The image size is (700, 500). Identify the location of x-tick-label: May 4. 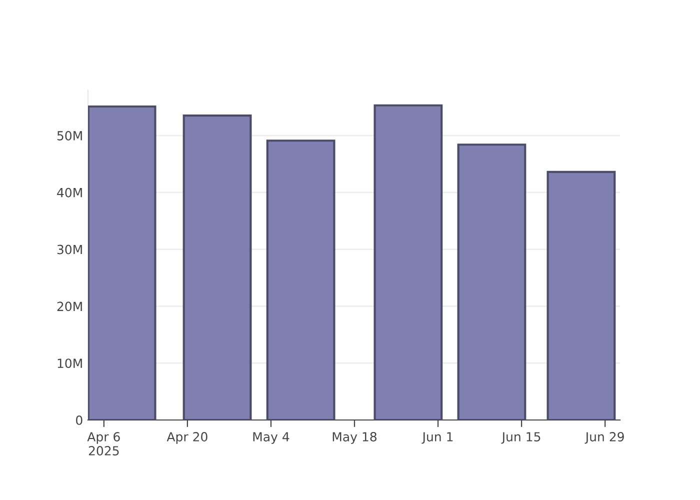
(271, 438).